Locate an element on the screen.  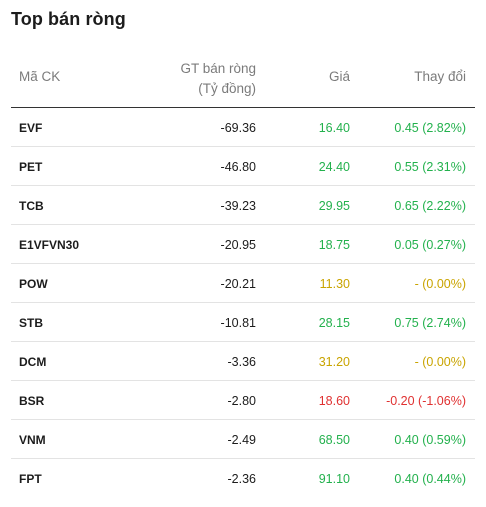
table-header: Mã CK GT bán ròng (Tỷ đồng) Giá Thay đổi is located at coordinates (243, 79).